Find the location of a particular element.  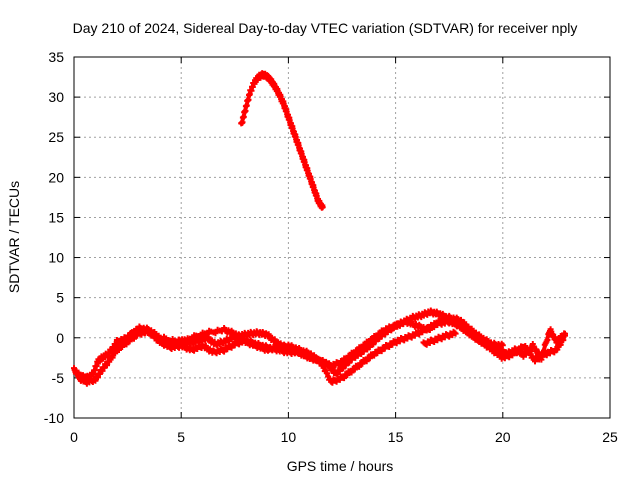

x-tick-label: 15 is located at coordinates (396, 437).